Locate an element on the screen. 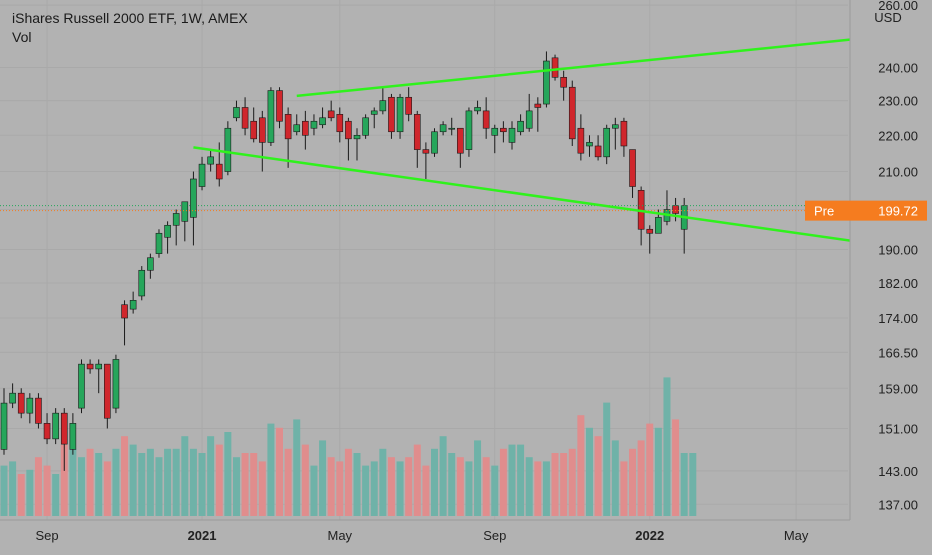 This screenshot has height=555, width=932. currency-label: USD is located at coordinates (887, 17).